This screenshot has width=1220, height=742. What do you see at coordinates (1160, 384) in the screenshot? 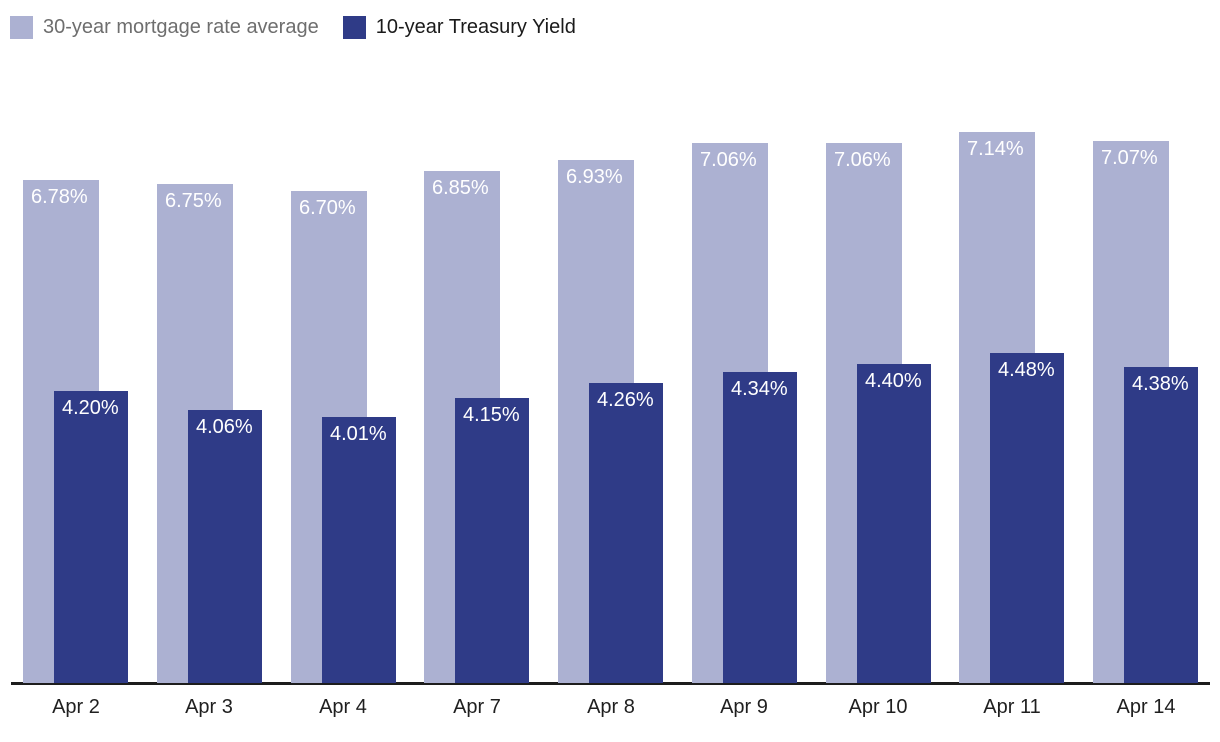
I see `bar-value-label: 4.38%` at bounding box center [1160, 384].